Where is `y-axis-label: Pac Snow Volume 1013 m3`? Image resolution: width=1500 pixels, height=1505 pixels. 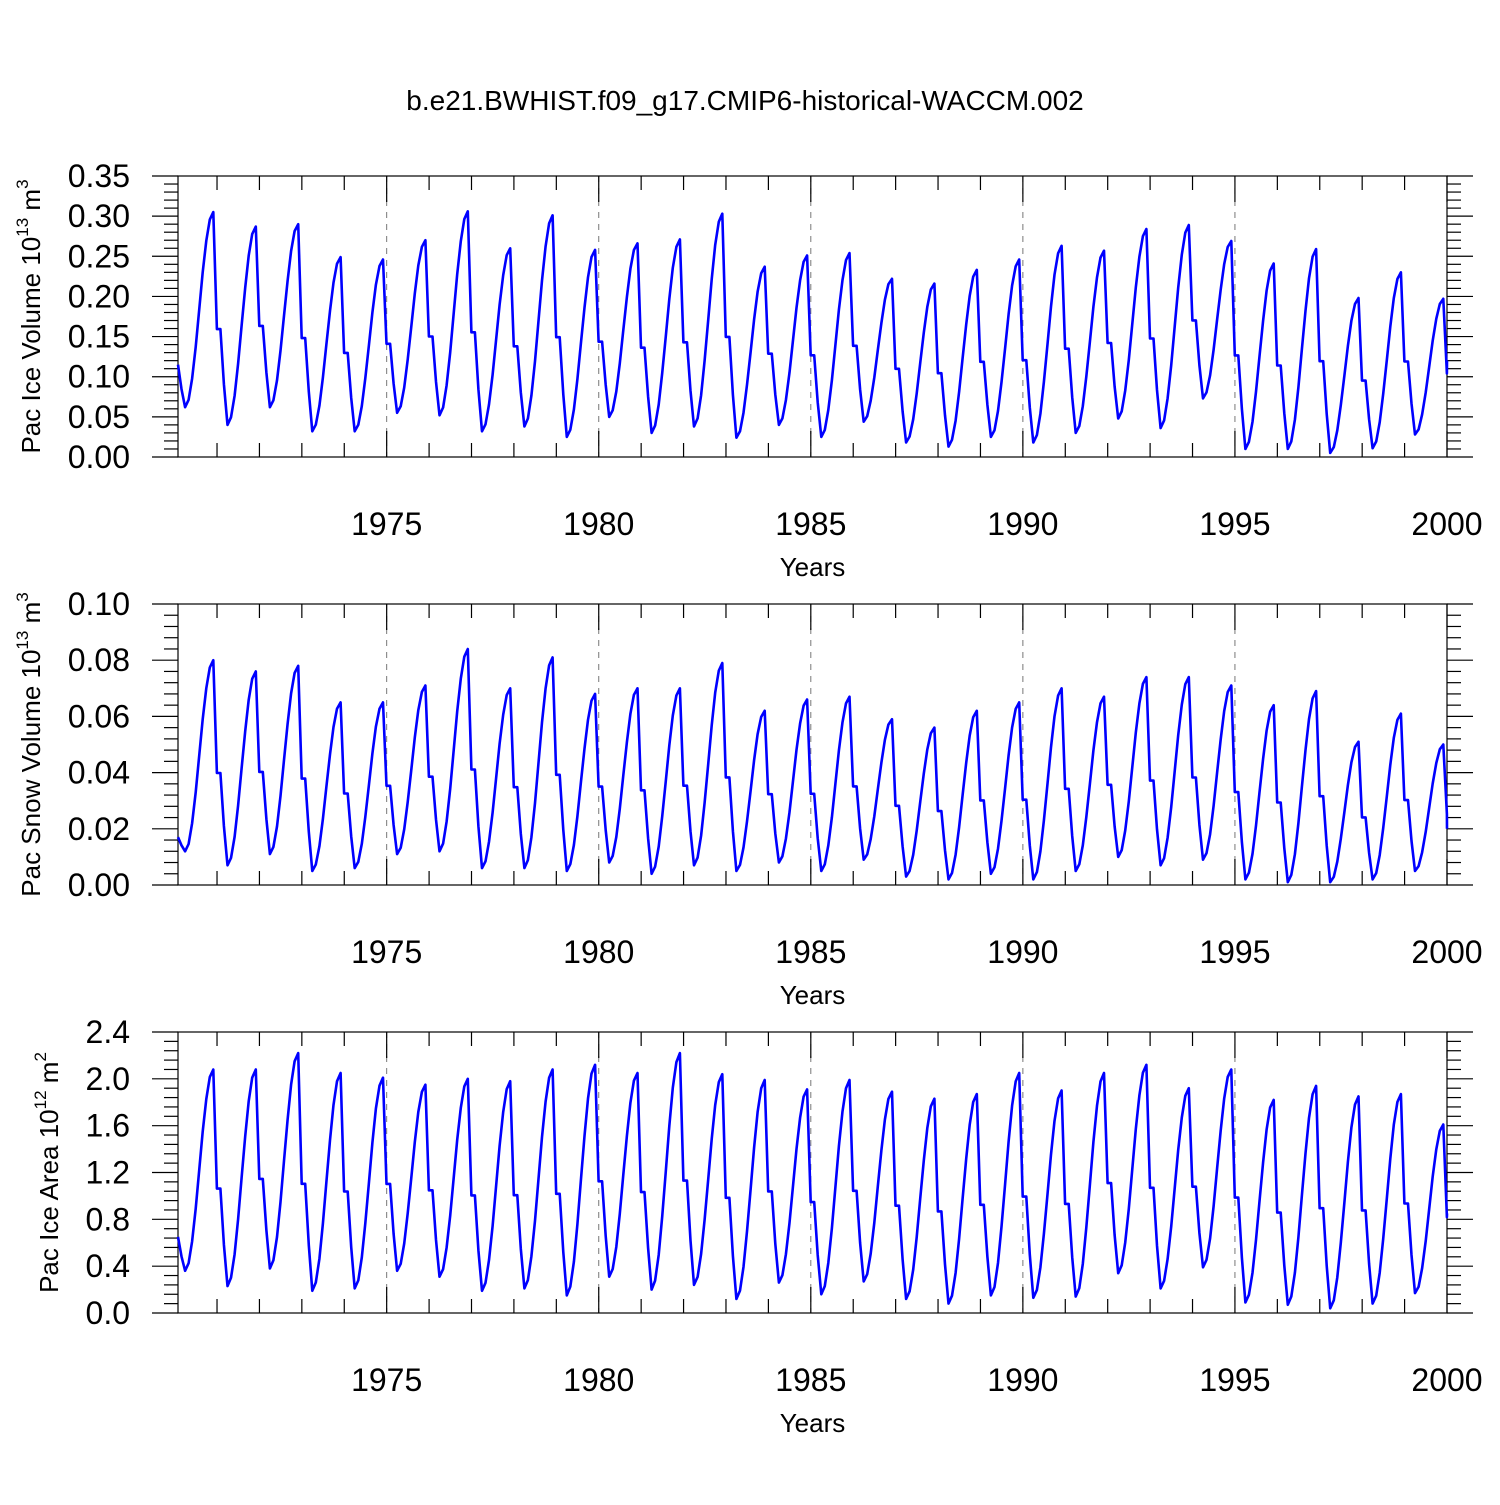
y-axis-label: Pac Snow Volume 1013 m3 is located at coordinates (29, 744).